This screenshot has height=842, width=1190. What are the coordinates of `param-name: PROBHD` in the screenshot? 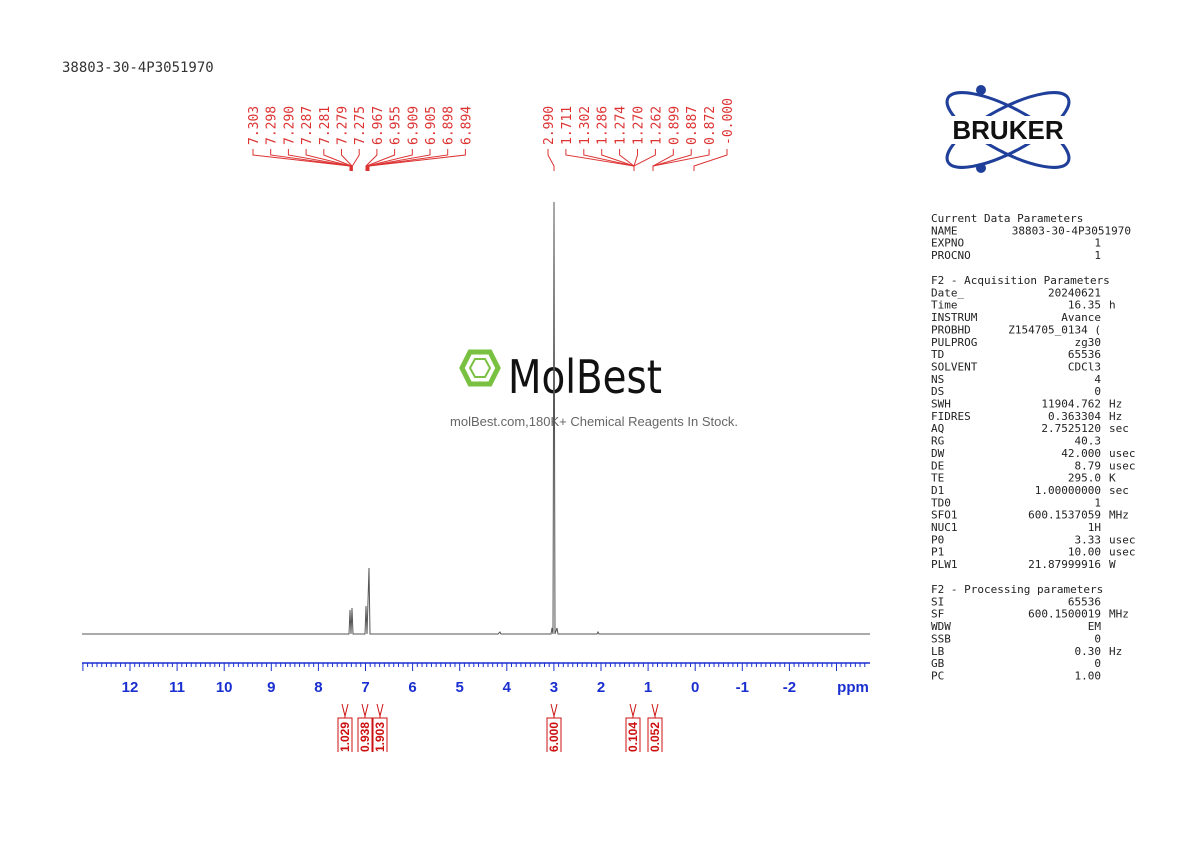 It's located at (951, 329).